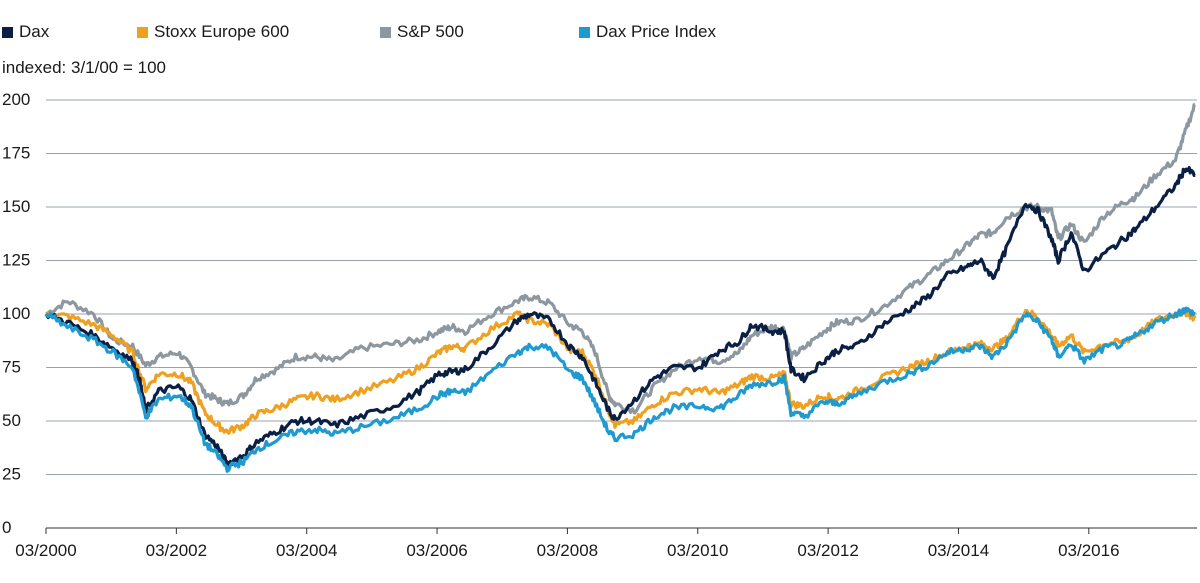 Image resolution: width=1200 pixels, height=583 pixels. I want to click on legend-item-dax: Dax, so click(25, 32).